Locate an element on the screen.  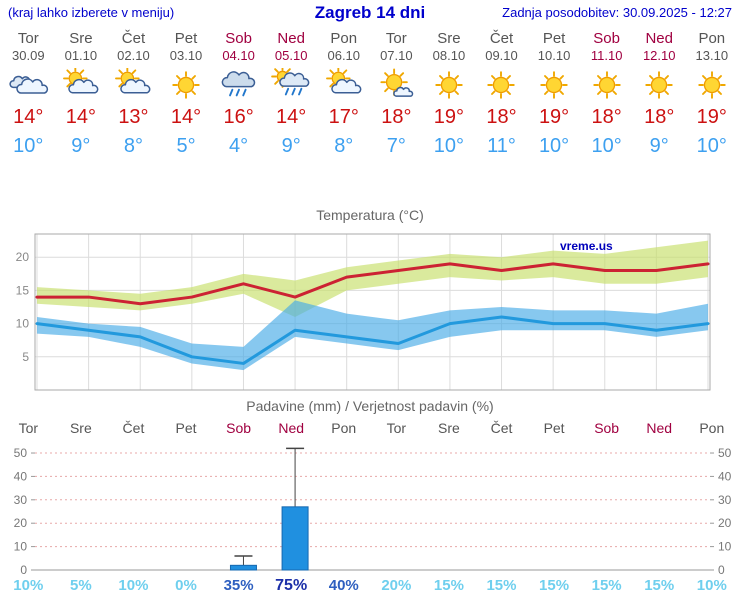
day-date: 05.10 is located at coordinates (291, 55).